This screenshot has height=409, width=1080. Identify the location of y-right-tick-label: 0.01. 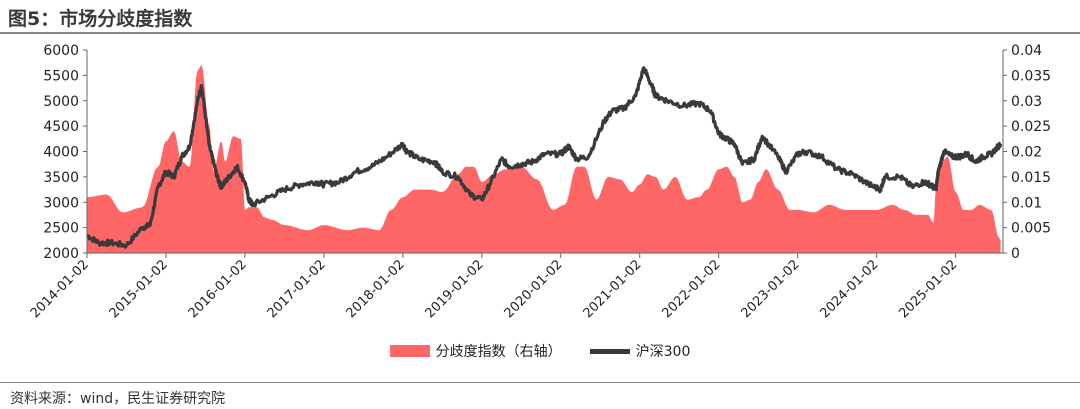
(1026, 203).